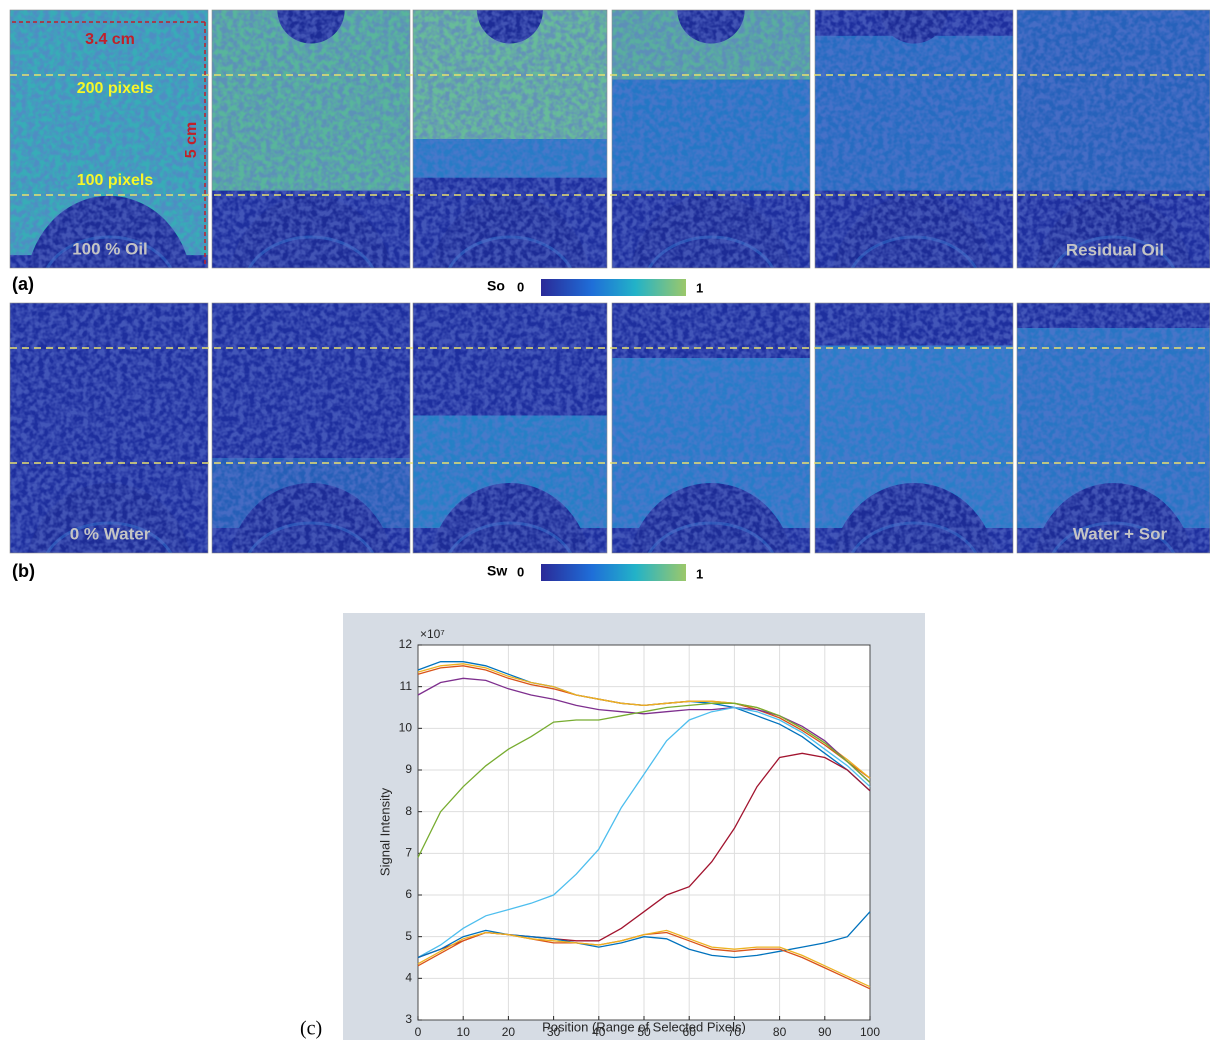 This screenshot has width=1210, height=1043. I want to click on y-tick-label: 10, so click(406, 728).